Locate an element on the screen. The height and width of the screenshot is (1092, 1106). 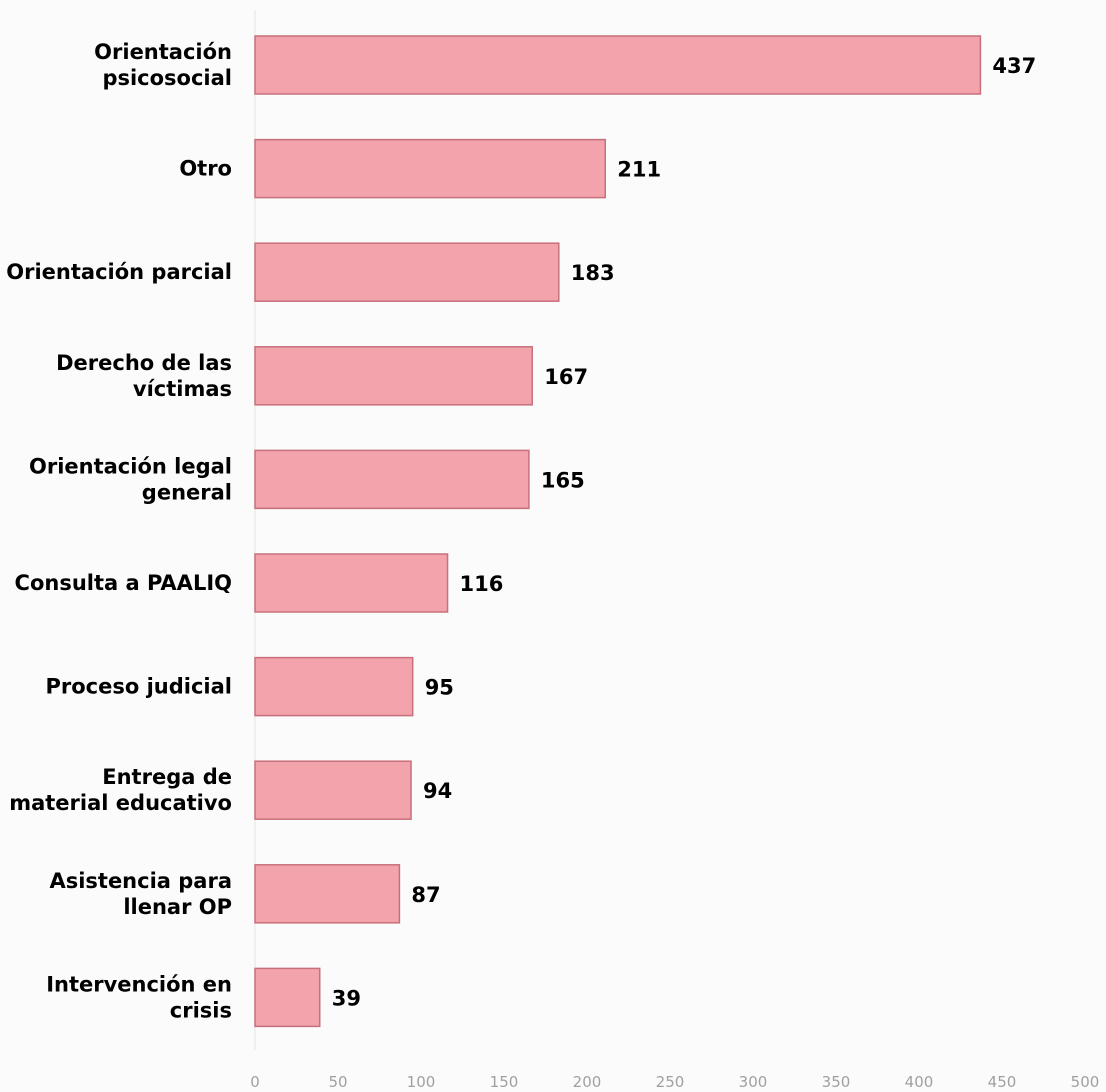
category-label-line: general is located at coordinates (187, 492).